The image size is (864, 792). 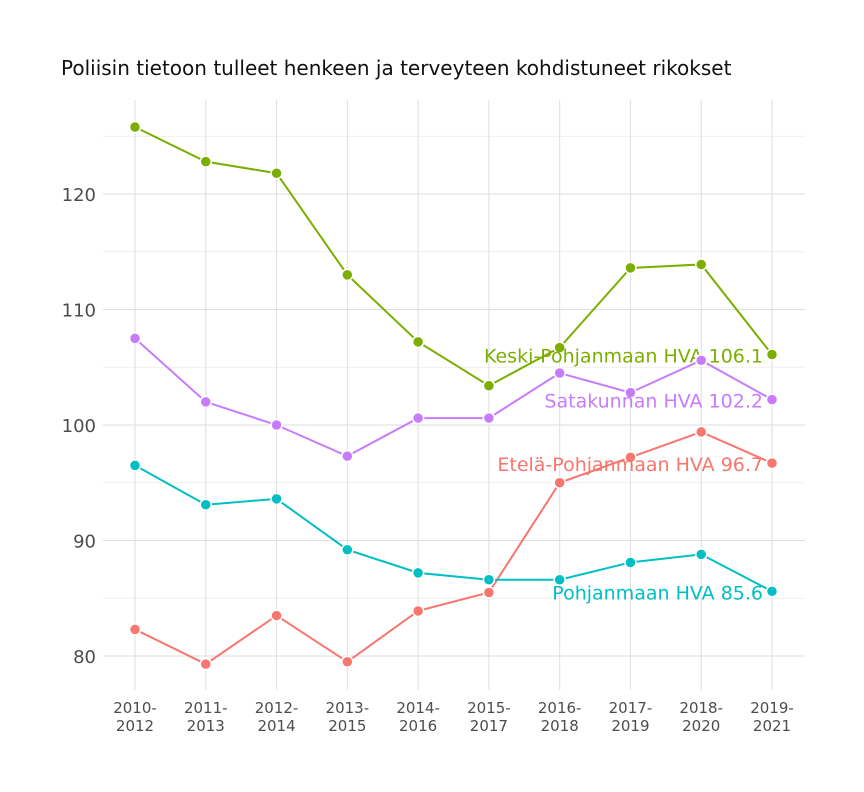 What do you see at coordinates (84, 542) in the screenshot?
I see `y-tick-label: 90` at bounding box center [84, 542].